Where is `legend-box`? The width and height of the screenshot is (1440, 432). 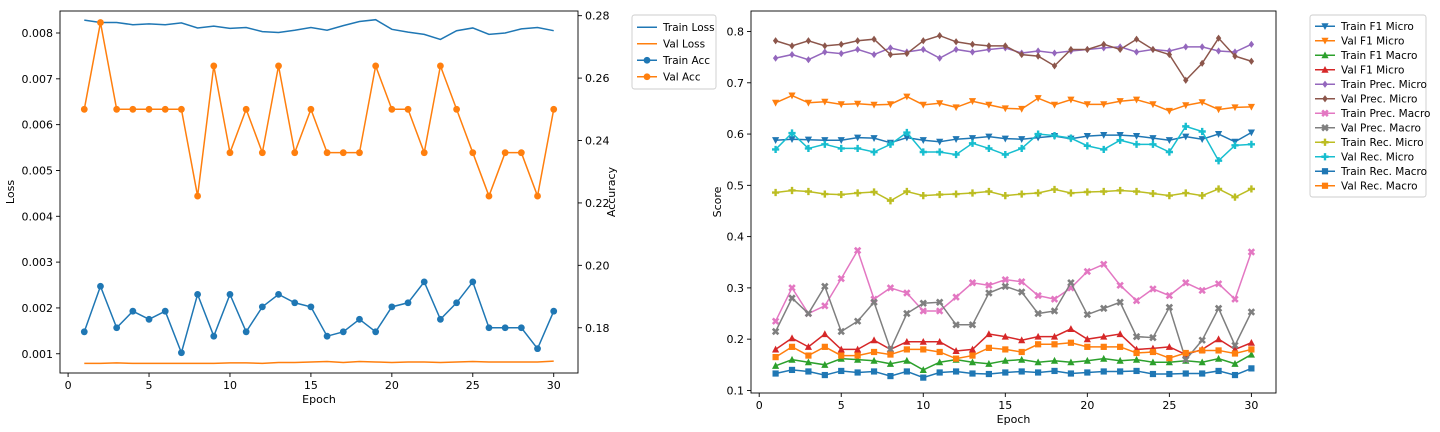
legend-box is located at coordinates (674, 52).